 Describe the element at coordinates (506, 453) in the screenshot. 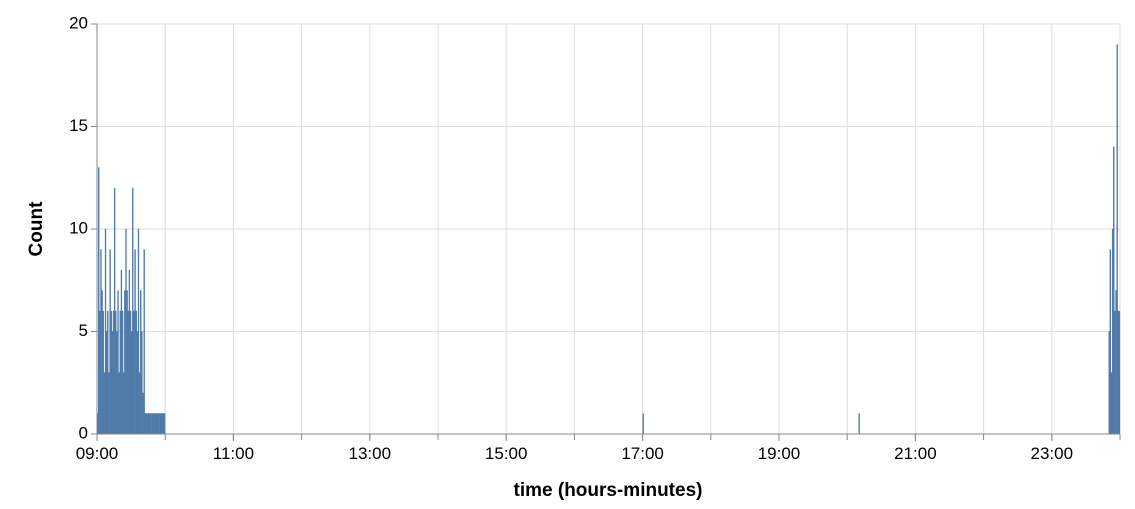

I see `x-tick-label: 15:00` at that location.